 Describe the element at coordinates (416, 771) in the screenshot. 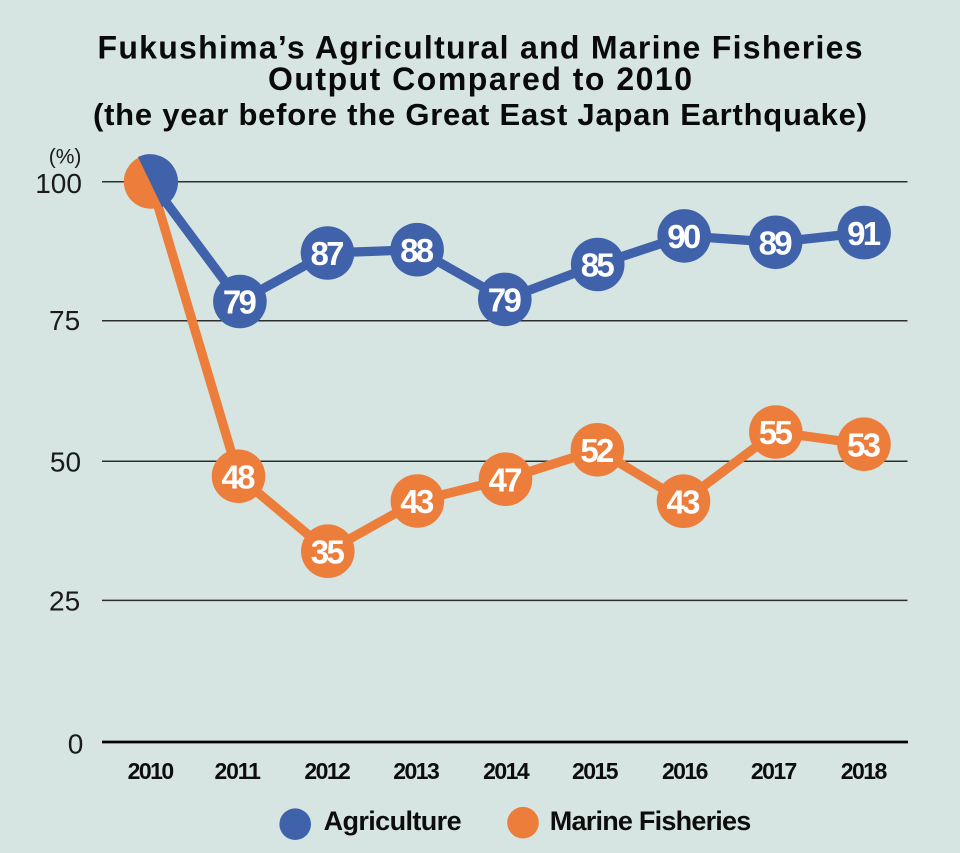

I see `svg-text: 2013` at that location.